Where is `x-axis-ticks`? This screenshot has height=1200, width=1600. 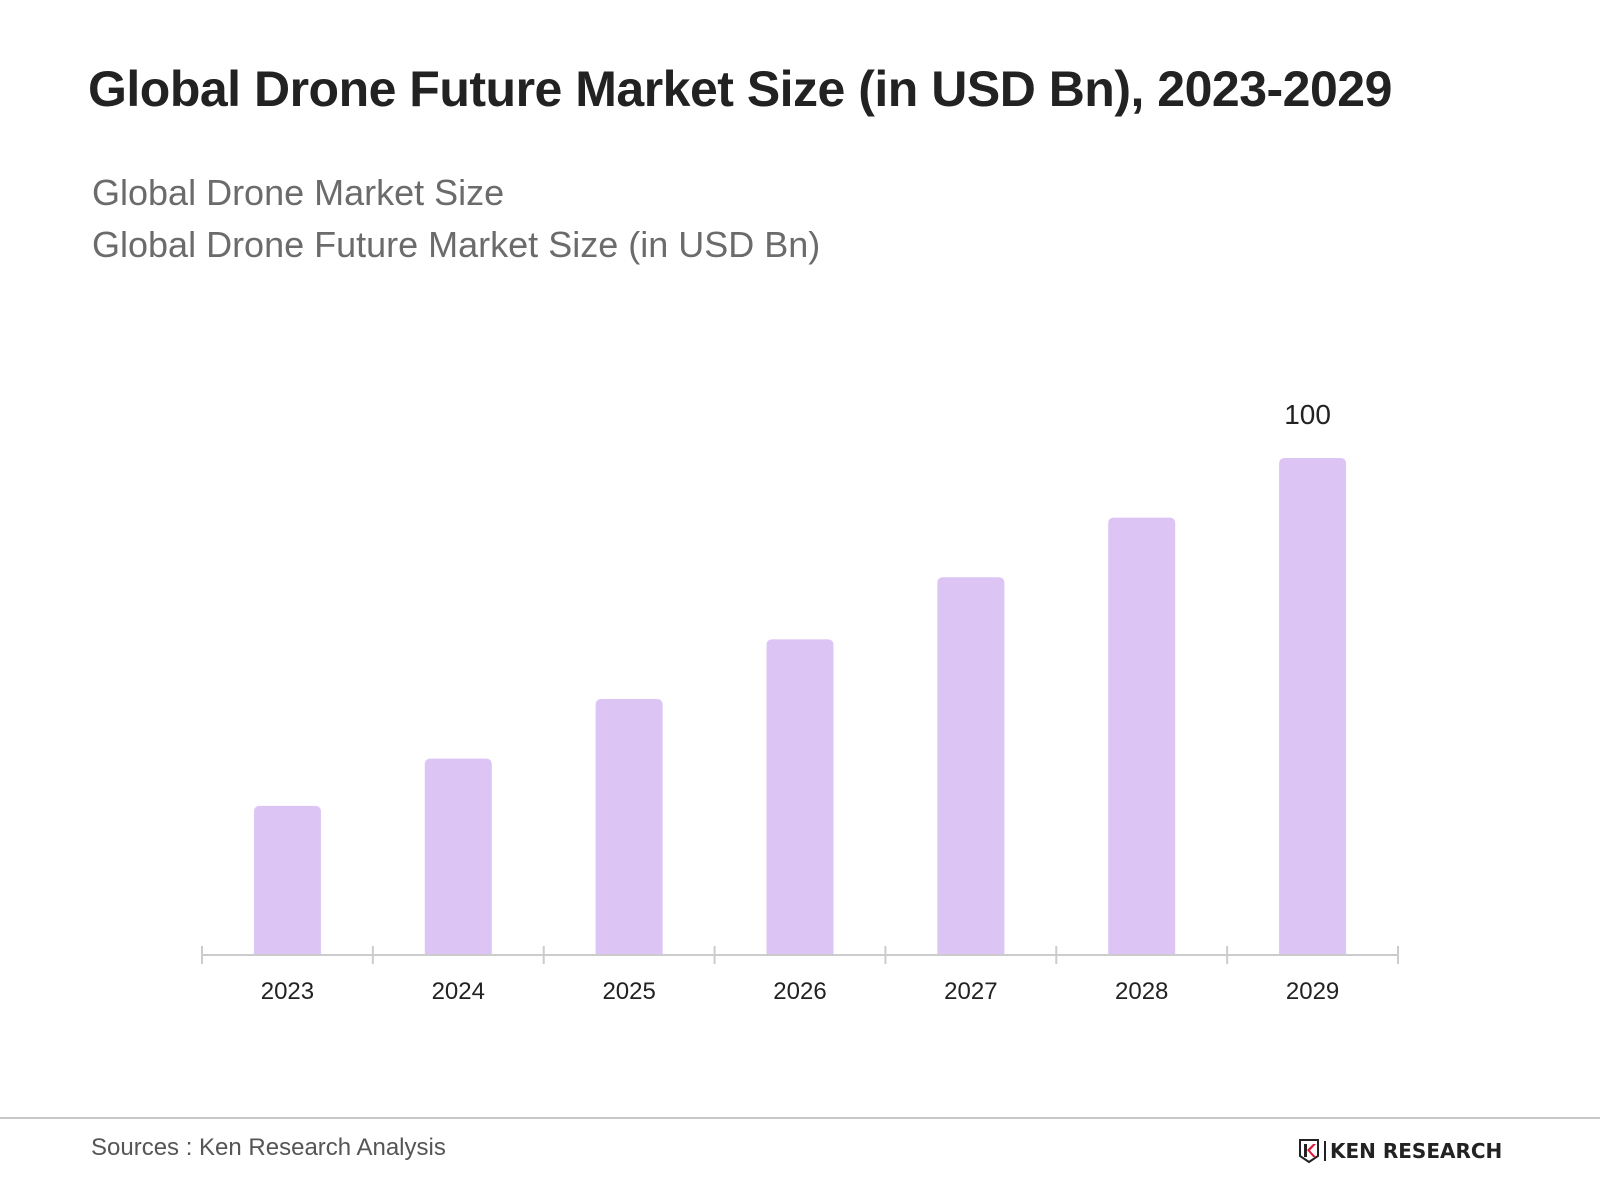 x-axis-ticks is located at coordinates (800, 955).